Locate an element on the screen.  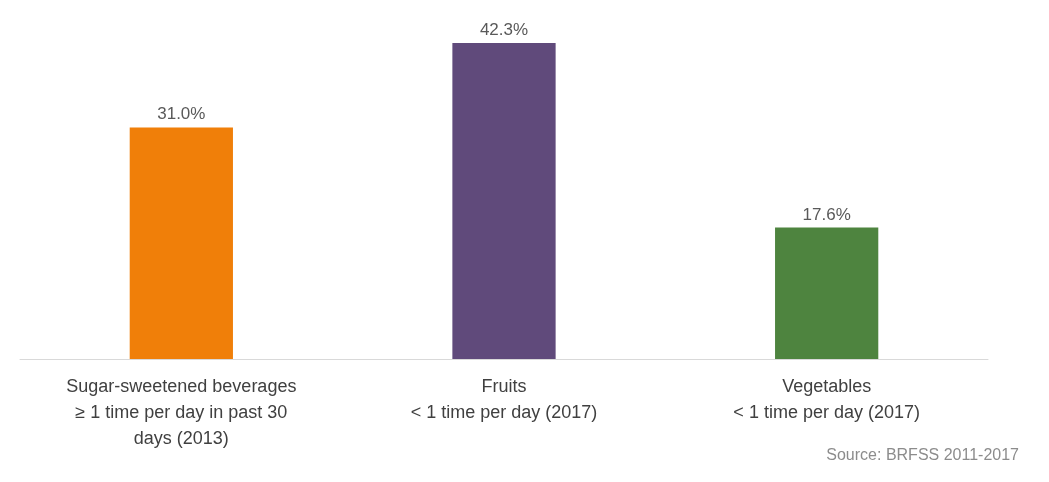
x-tick-label: Fruits < 1 time per day (2017) is located at coordinates (504, 399).